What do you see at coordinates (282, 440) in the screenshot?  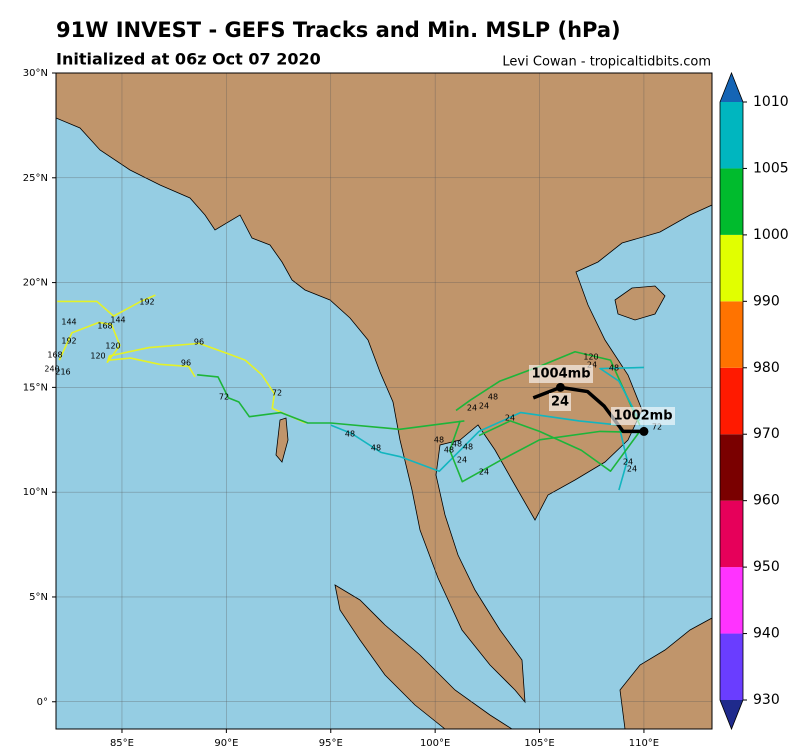 I see `andaman-island` at bounding box center [282, 440].